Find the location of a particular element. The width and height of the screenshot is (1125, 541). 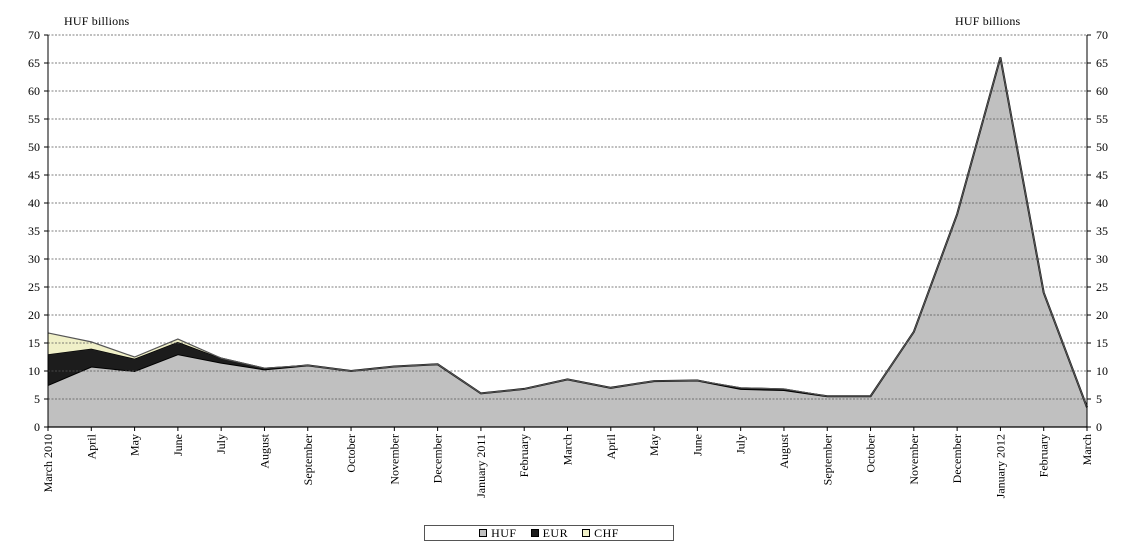

legend: HUF EUR CHF is located at coordinates (549, 533).